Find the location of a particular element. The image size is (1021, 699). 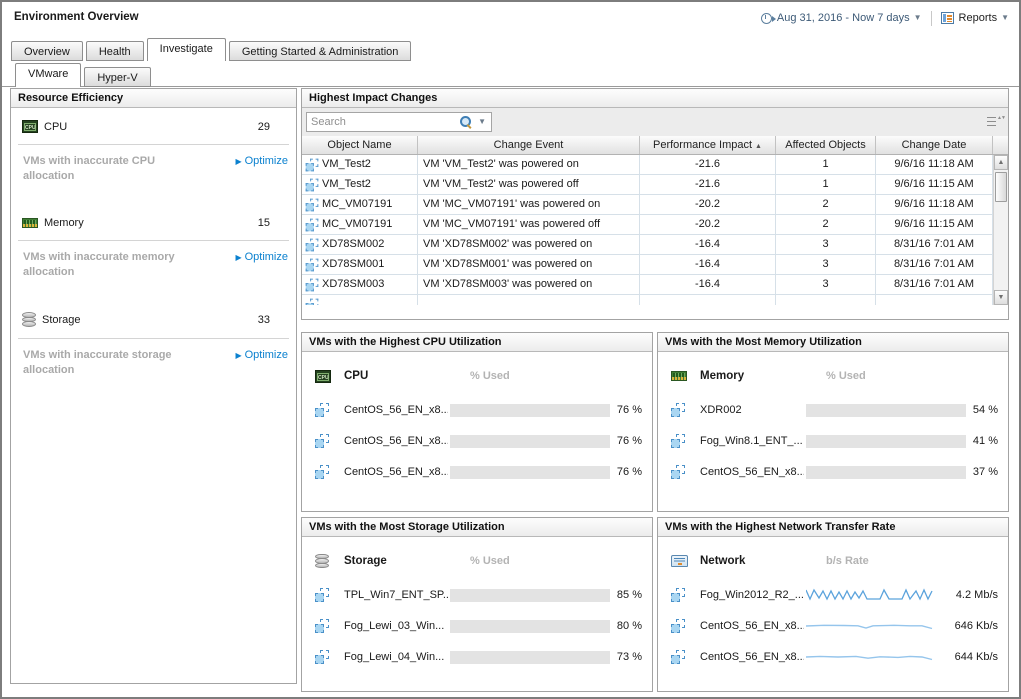

resource-row-storage: Storage 33 is located at coordinates (153, 319).